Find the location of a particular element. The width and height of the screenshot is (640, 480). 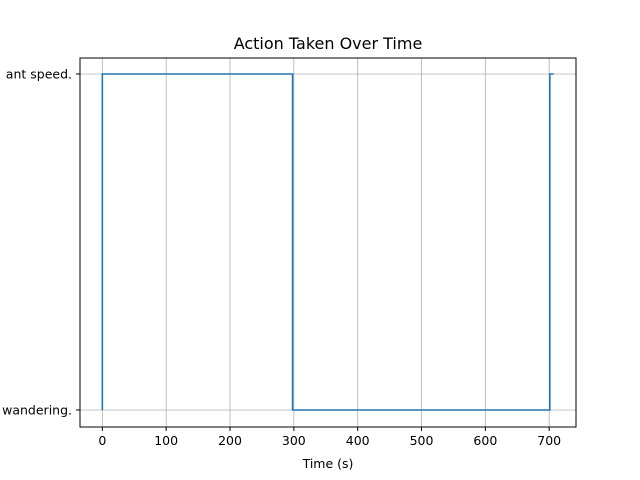

y-axis-ticks: wandering. ant speed. is located at coordinates (41, 242).